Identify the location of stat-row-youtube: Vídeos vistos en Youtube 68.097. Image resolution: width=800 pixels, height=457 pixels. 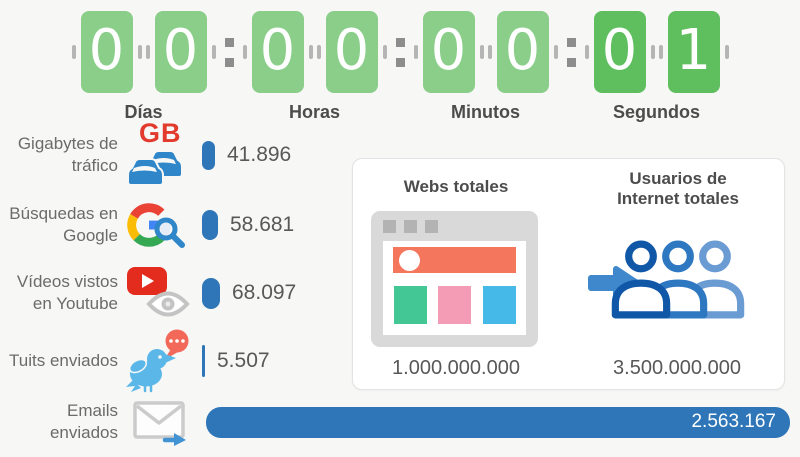
(148, 293).